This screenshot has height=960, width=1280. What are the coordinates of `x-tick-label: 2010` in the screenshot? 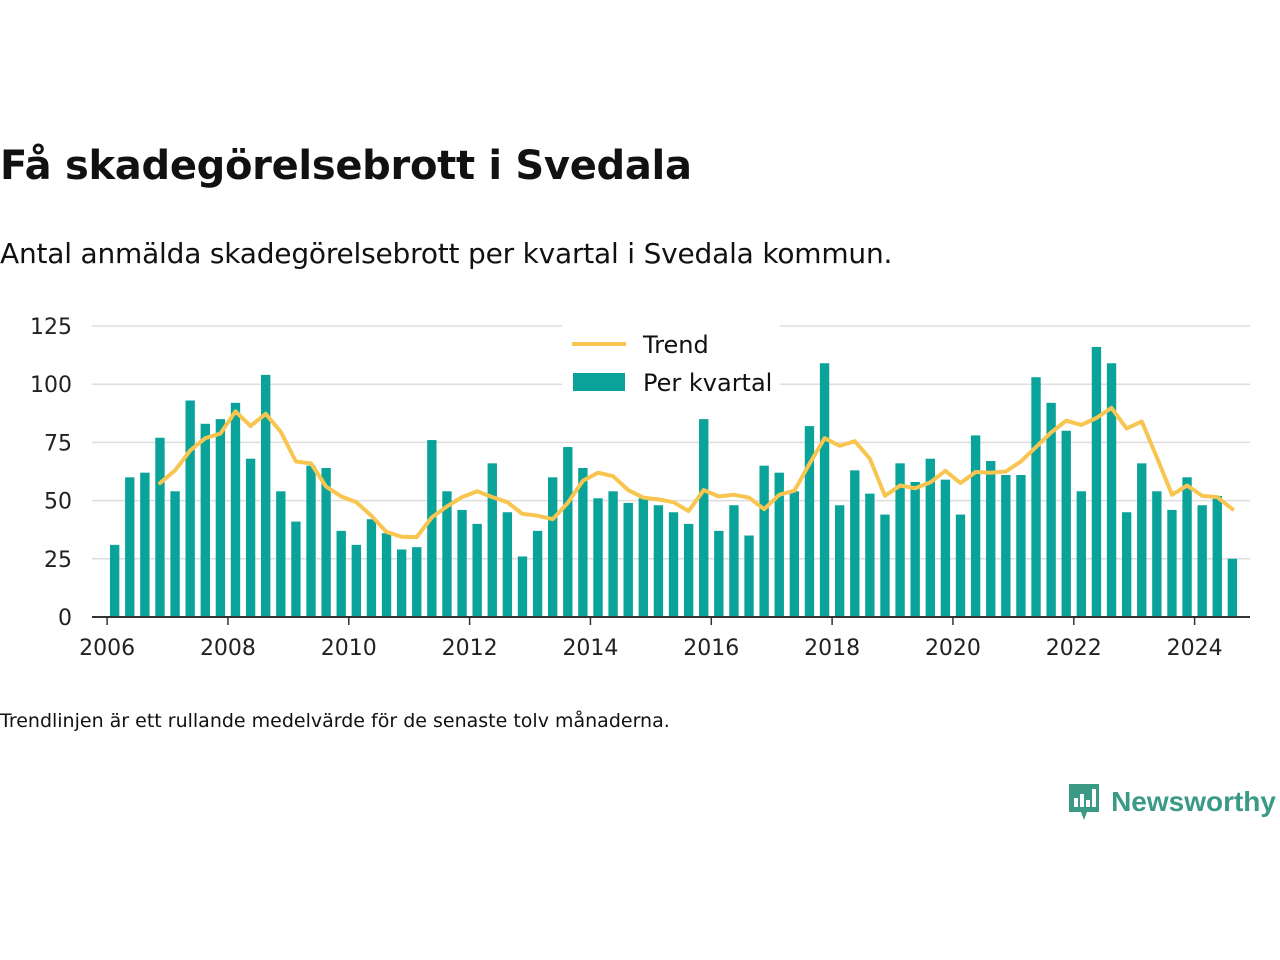 It's located at (349, 648).